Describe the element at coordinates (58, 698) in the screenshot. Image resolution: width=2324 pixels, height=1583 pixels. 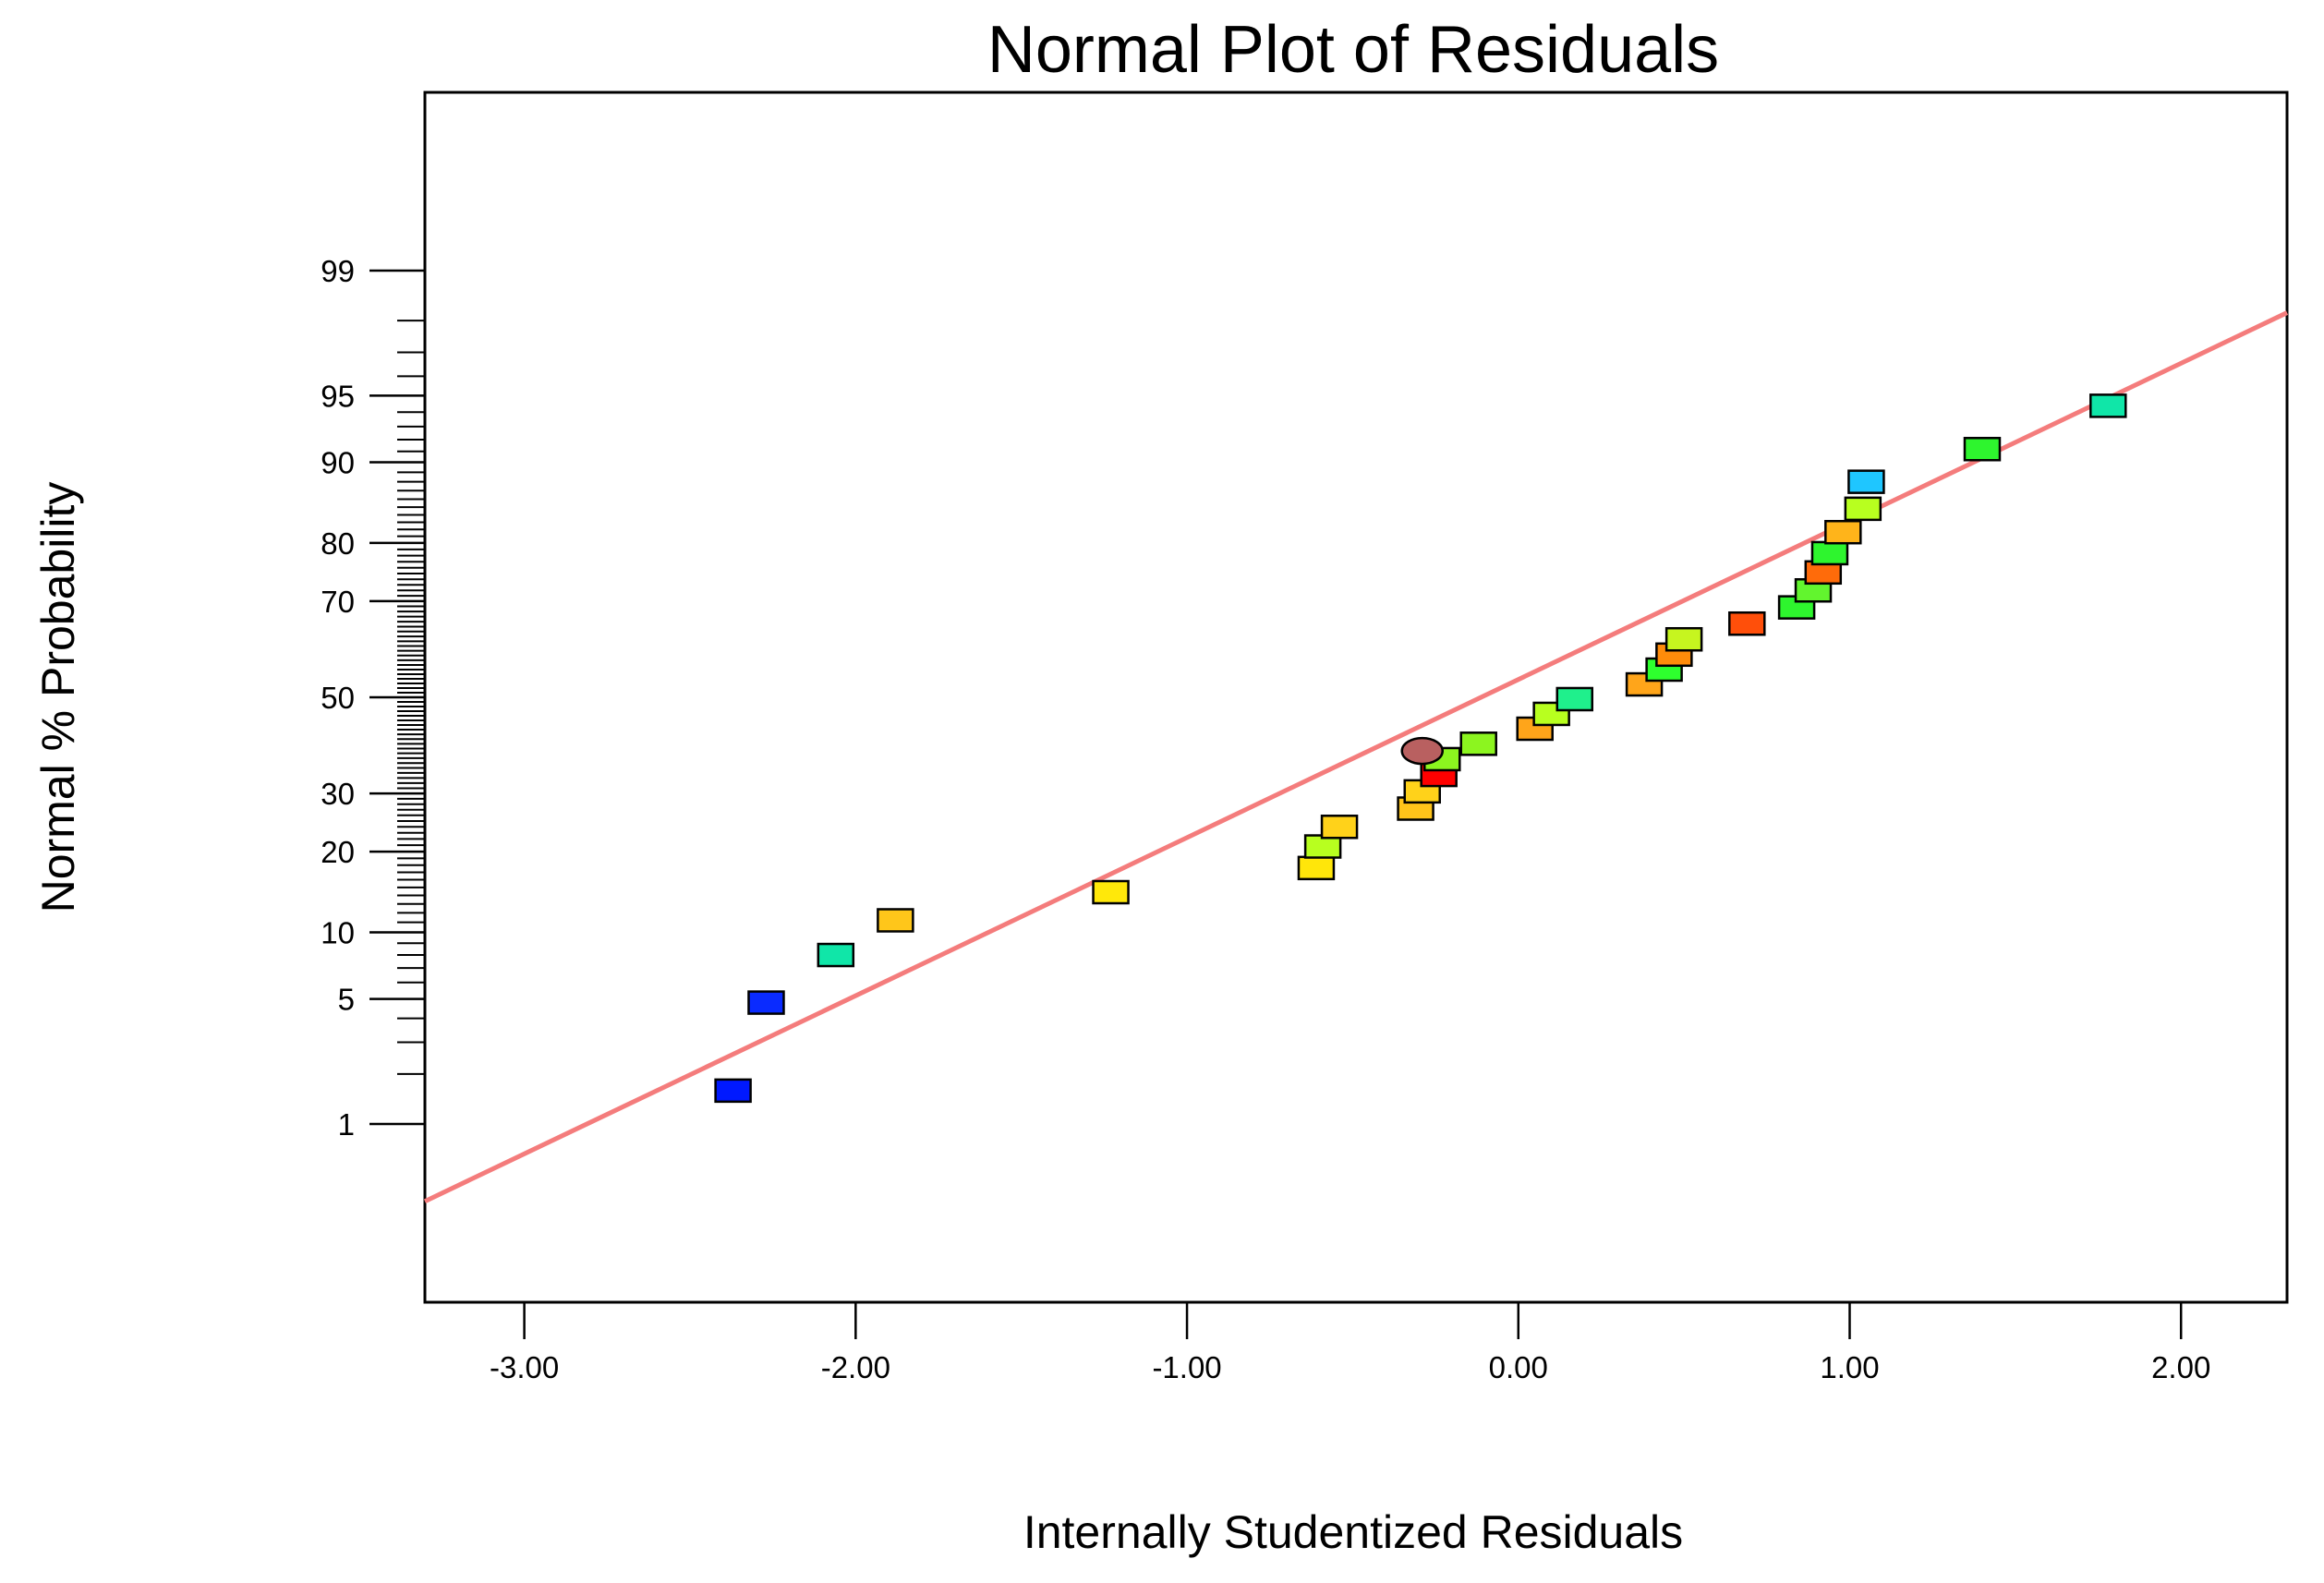
I see `y-axis-label: Normal % Probability` at that location.